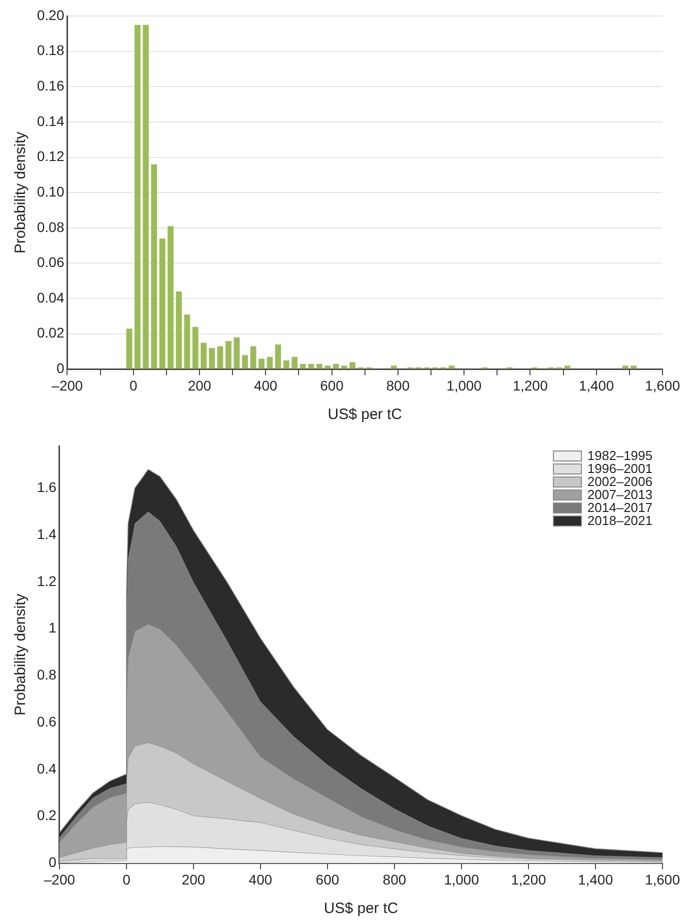 The height and width of the screenshot is (924, 683). What do you see at coordinates (46, 815) in the screenshot?
I see `y-tick-label: 0.2` at bounding box center [46, 815].